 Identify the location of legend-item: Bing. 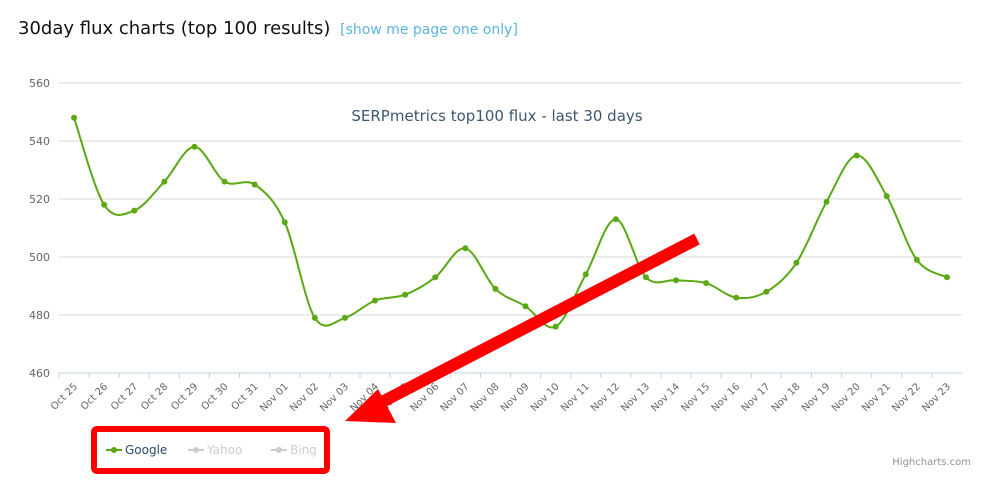
(294, 450).